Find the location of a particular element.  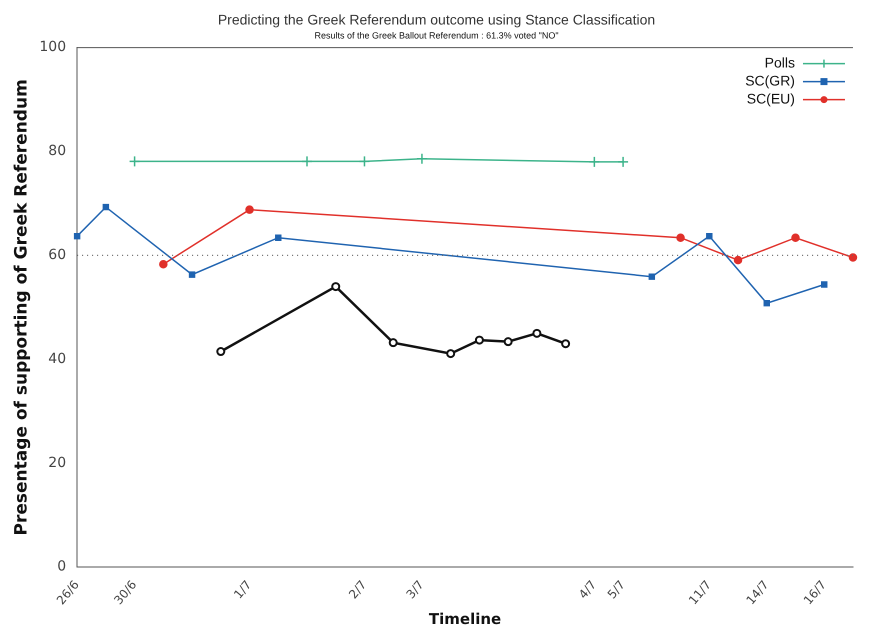

y-tick-label: 100 is located at coordinates (52, 47).